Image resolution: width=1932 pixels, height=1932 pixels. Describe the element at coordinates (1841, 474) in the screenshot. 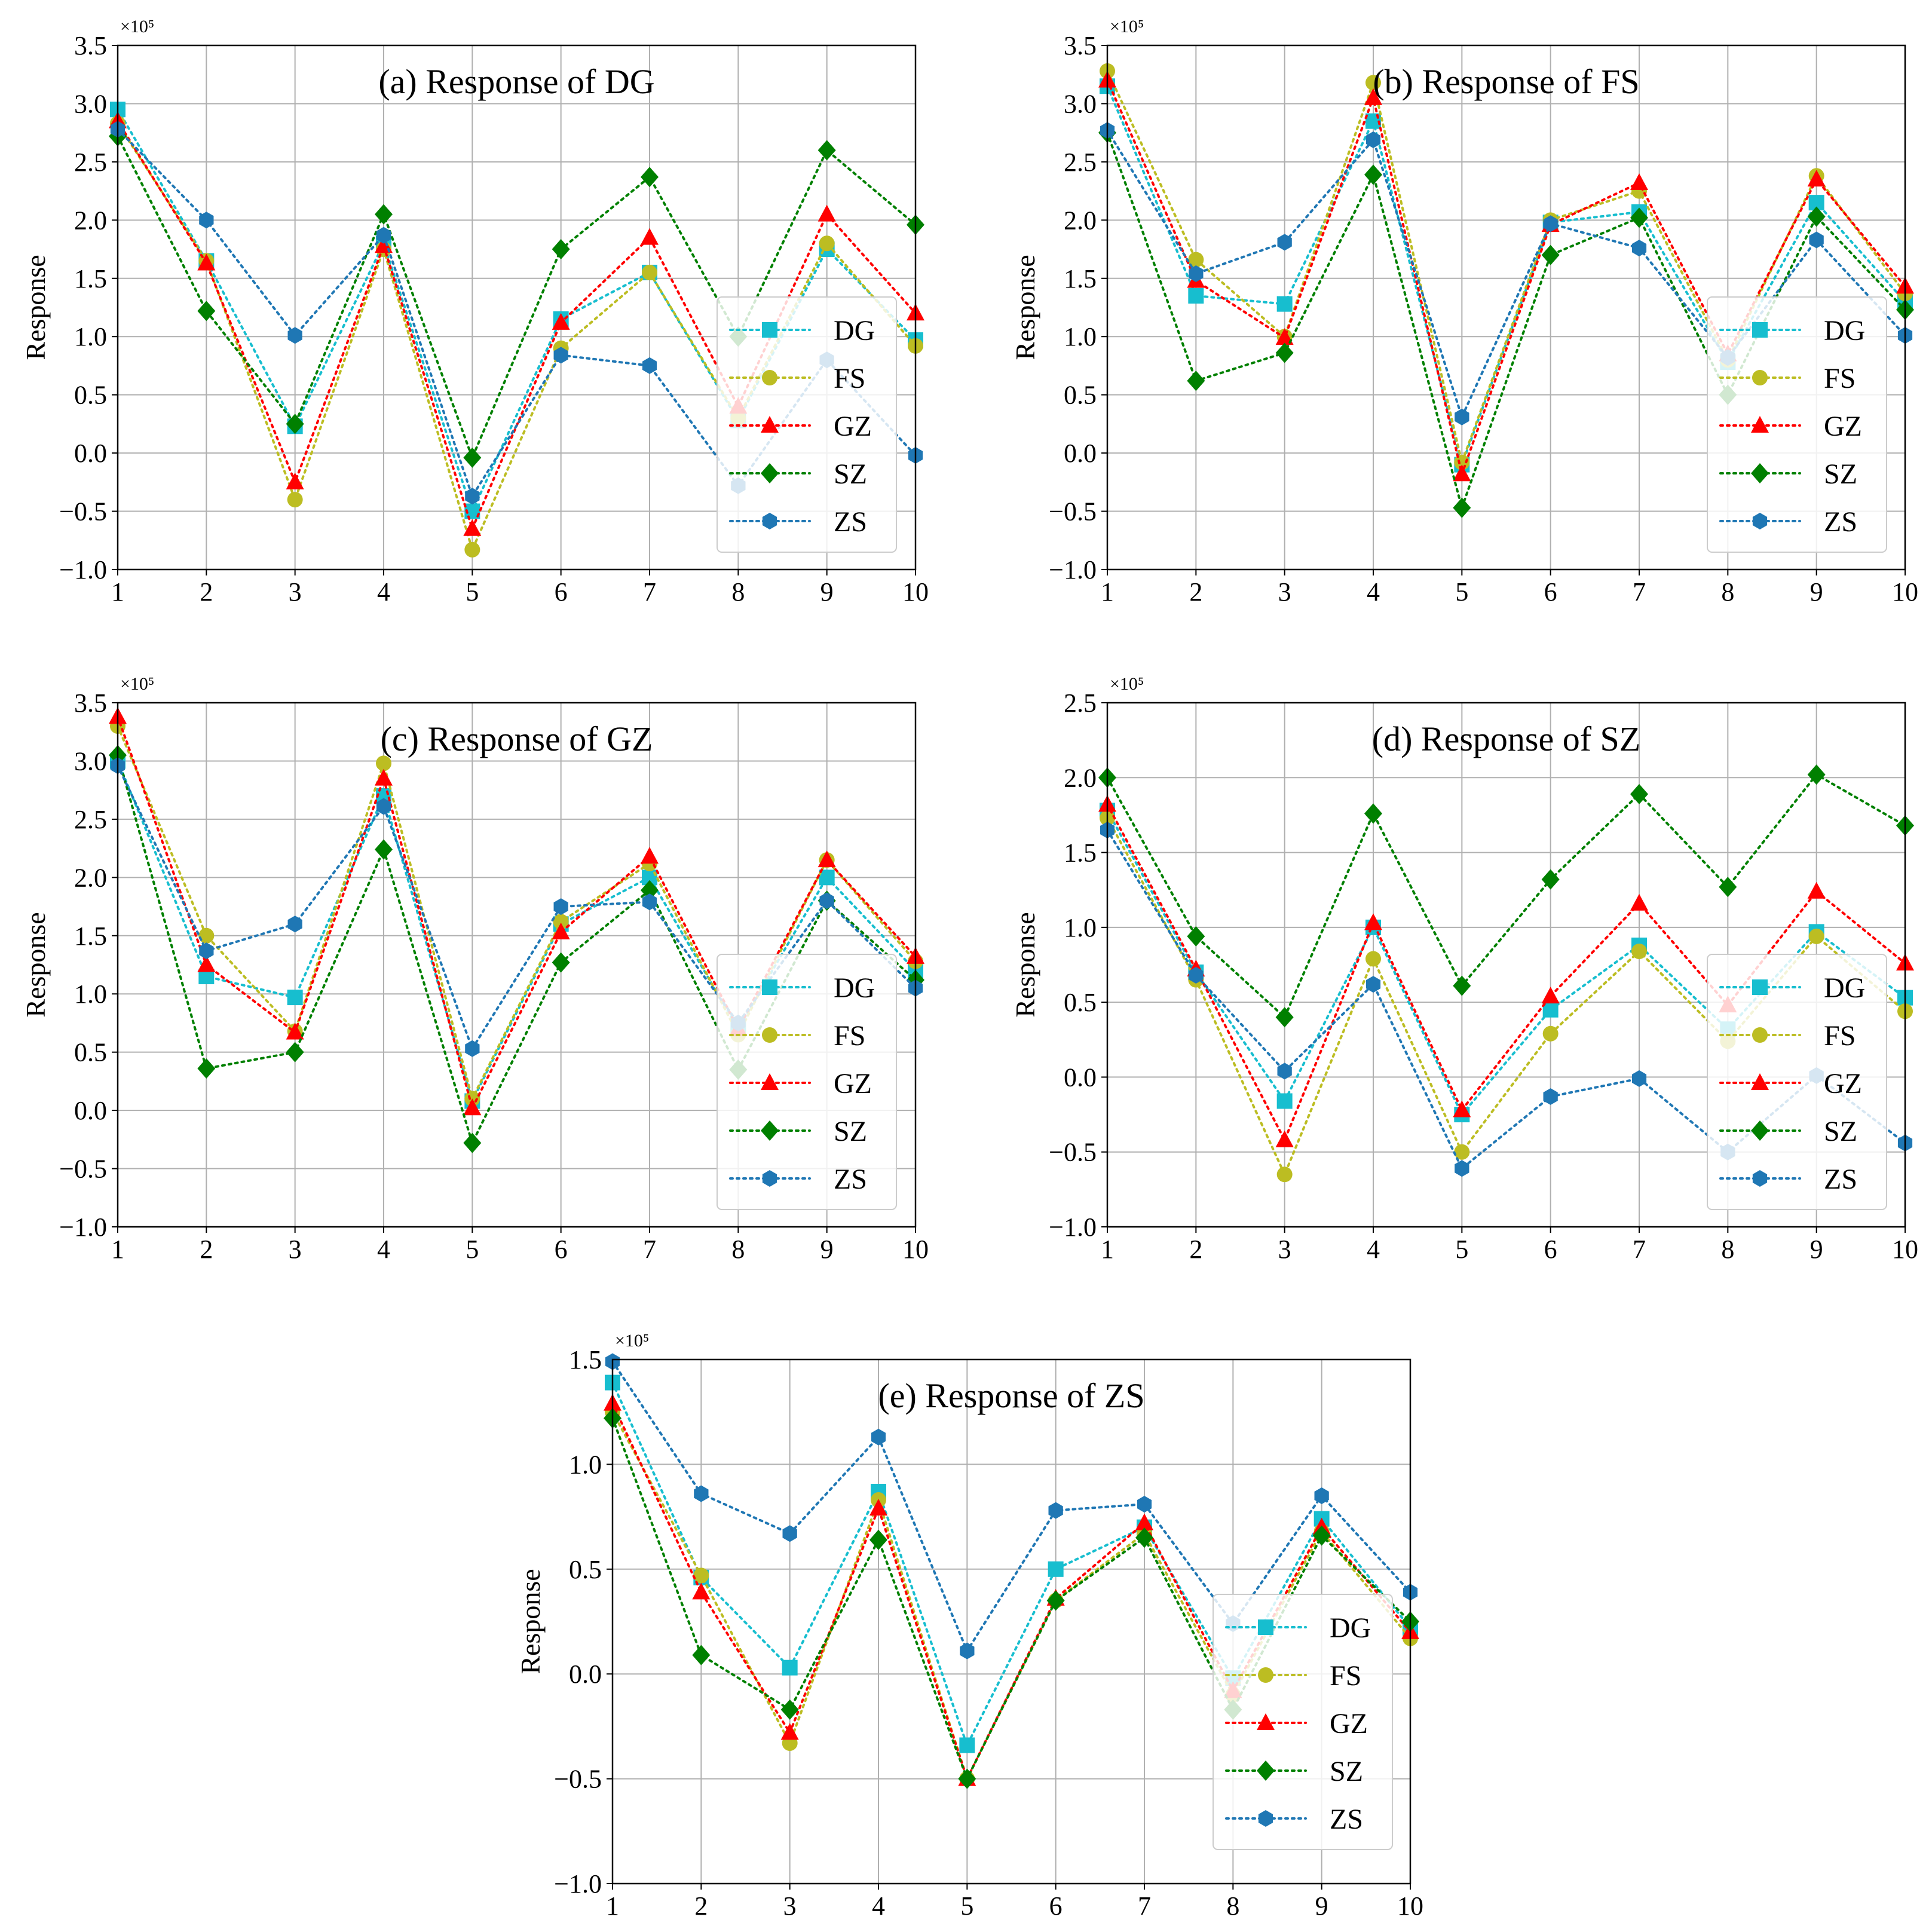

I see `legend-label-sz: SZ` at that location.